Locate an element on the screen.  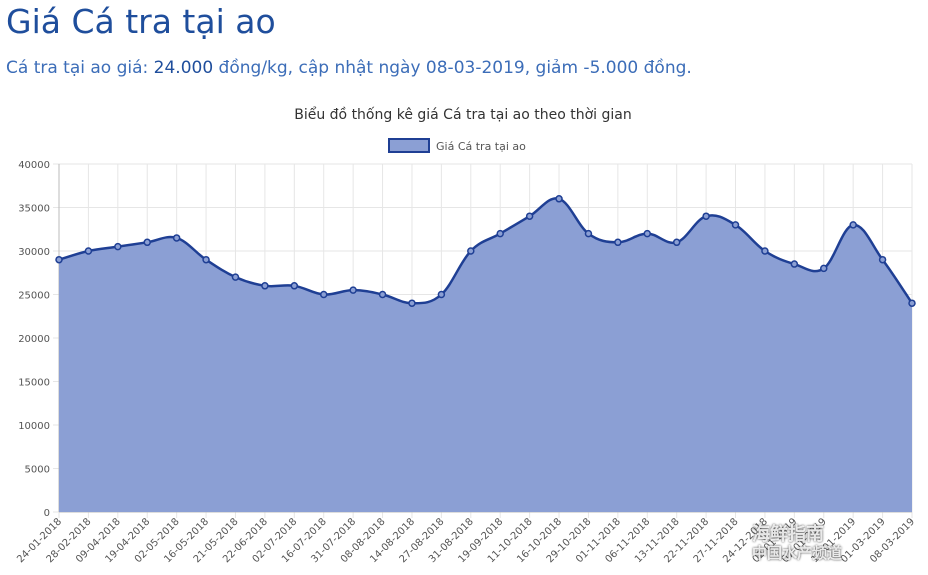
watermark-logo: 海鲜指南 中国水产频道 is located at coordinates (797, 541).